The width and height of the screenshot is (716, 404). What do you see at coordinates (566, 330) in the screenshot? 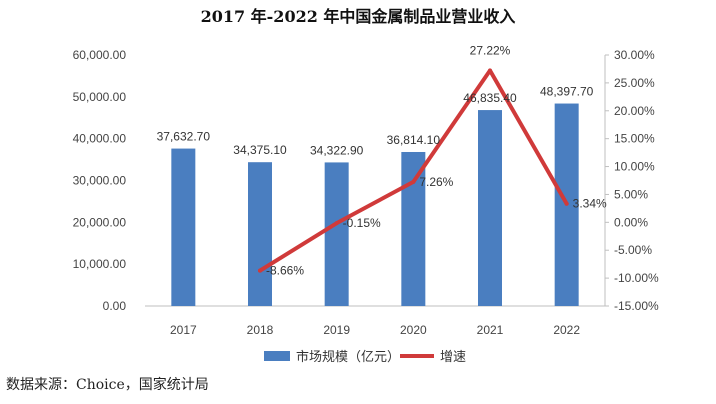
I see `x-tick-label: 2022` at bounding box center [566, 330].